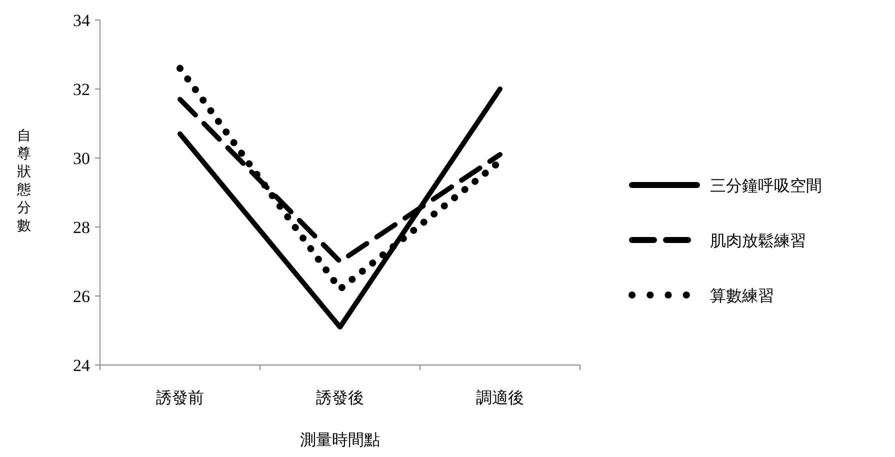 The width and height of the screenshot is (895, 457). I want to click on legend-label: 肌肉放鬆練習, so click(758, 241).